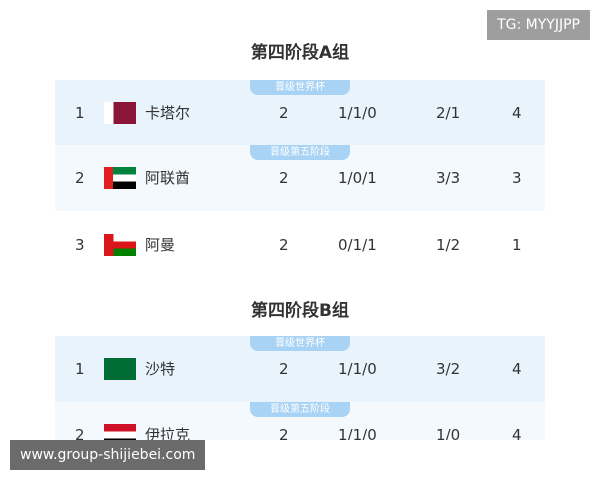  Describe the element at coordinates (357, 178) in the screenshot. I see `record: 1/0/1` at that location.